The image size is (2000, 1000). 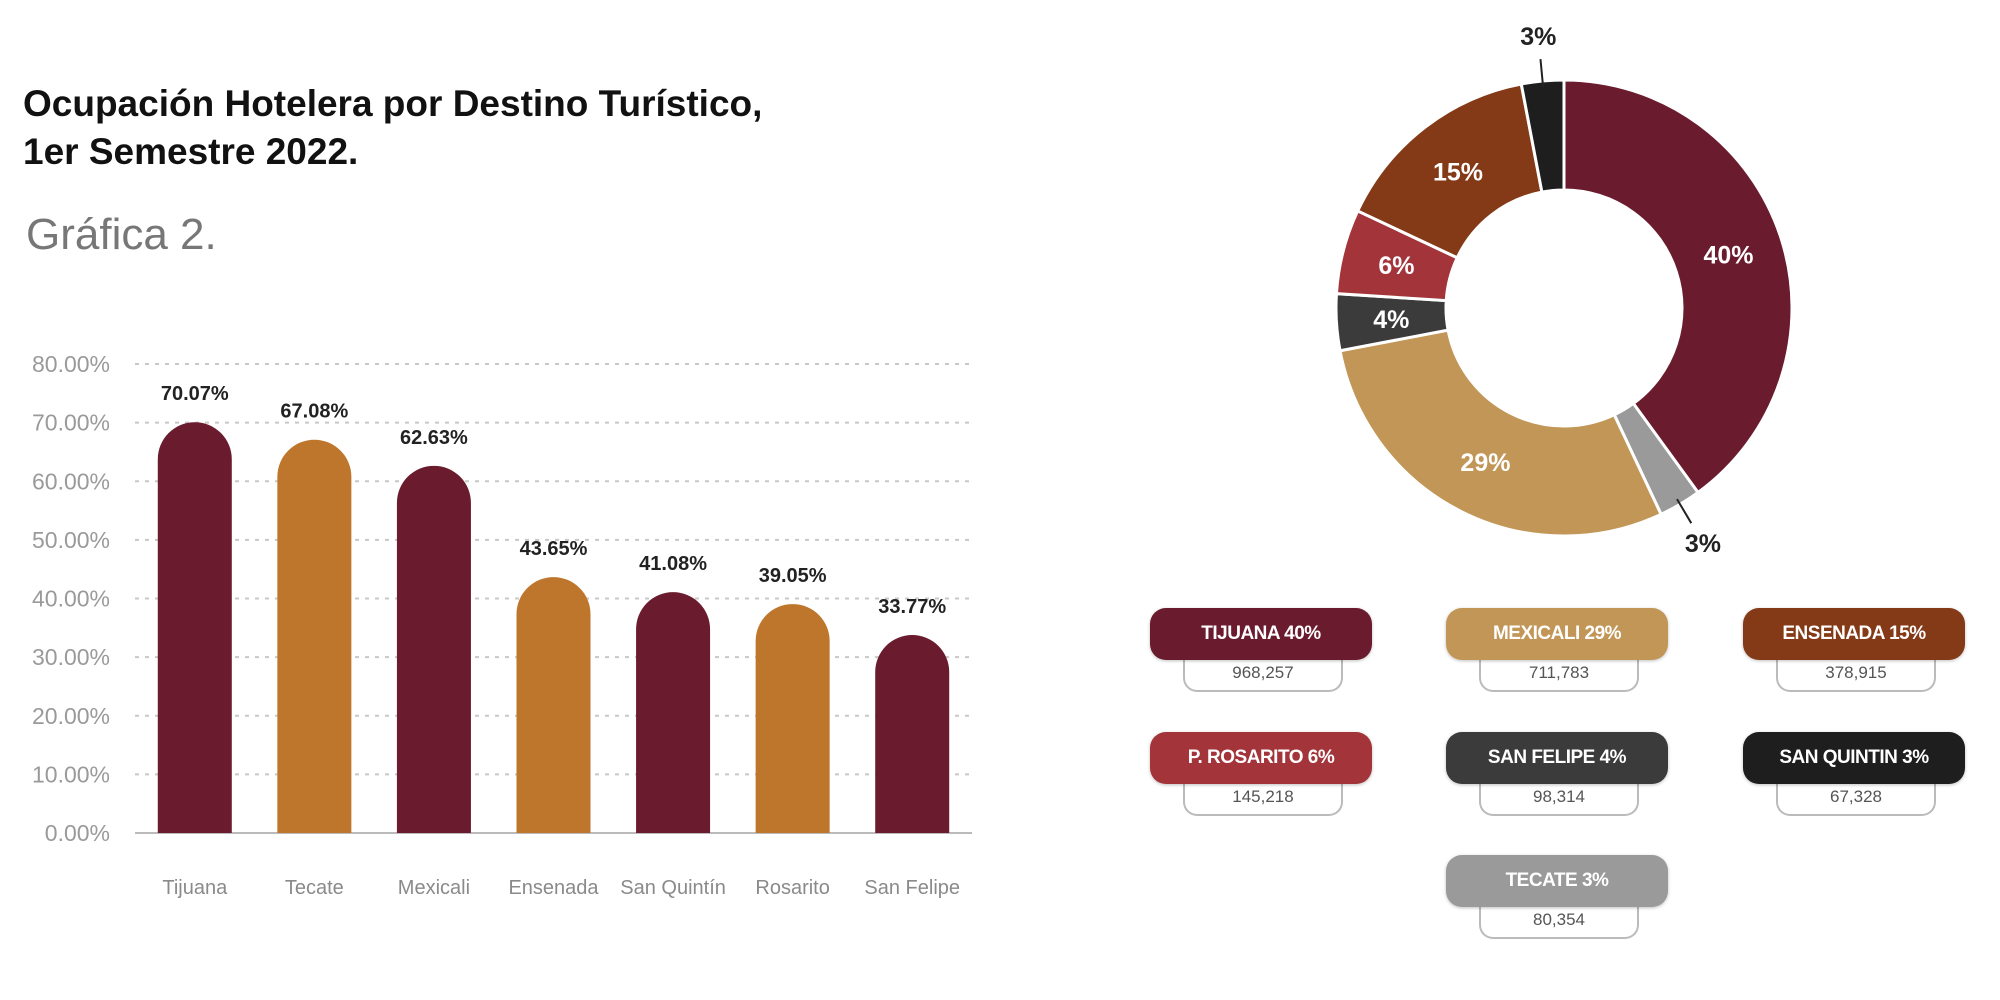 What do you see at coordinates (1559, 921) in the screenshot?
I see `legend-value: 80,354` at bounding box center [1559, 921].